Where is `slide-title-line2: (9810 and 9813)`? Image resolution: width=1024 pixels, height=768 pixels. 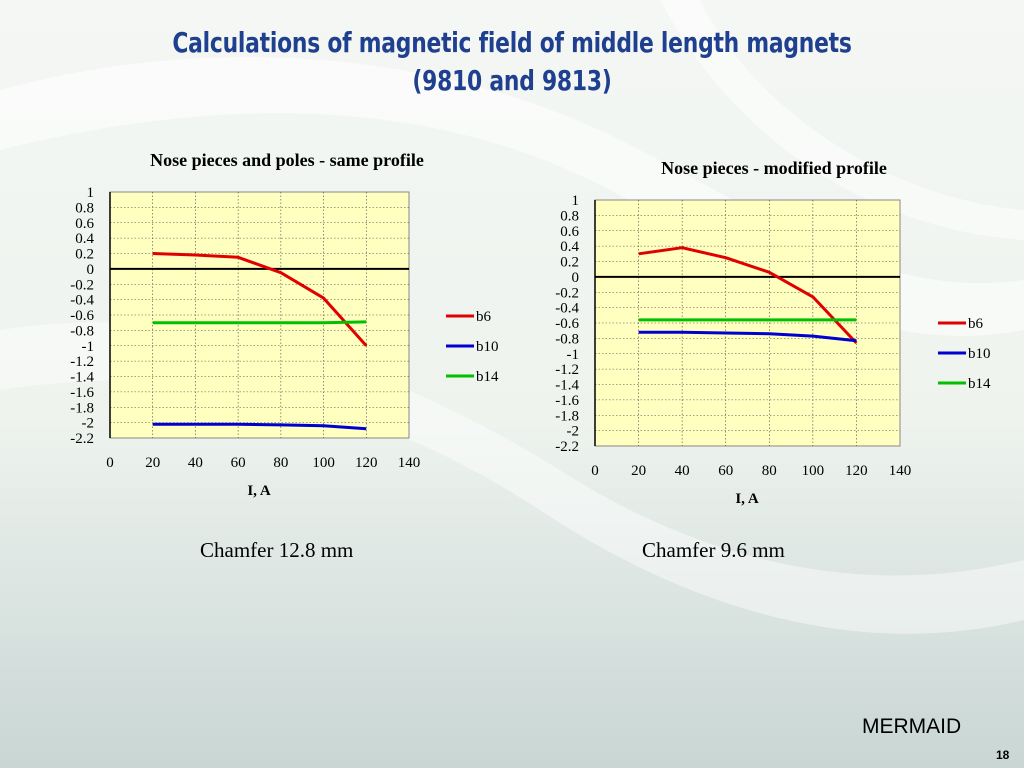 slide-title-line2: (9810 and 9813) is located at coordinates (512, 80).